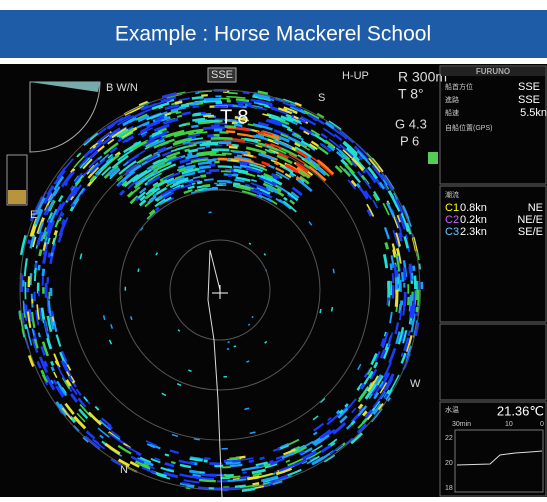 This screenshot has width=547, height=502. What do you see at coordinates (452, 409) in the screenshot?
I see `temp-label: 水温` at bounding box center [452, 409].